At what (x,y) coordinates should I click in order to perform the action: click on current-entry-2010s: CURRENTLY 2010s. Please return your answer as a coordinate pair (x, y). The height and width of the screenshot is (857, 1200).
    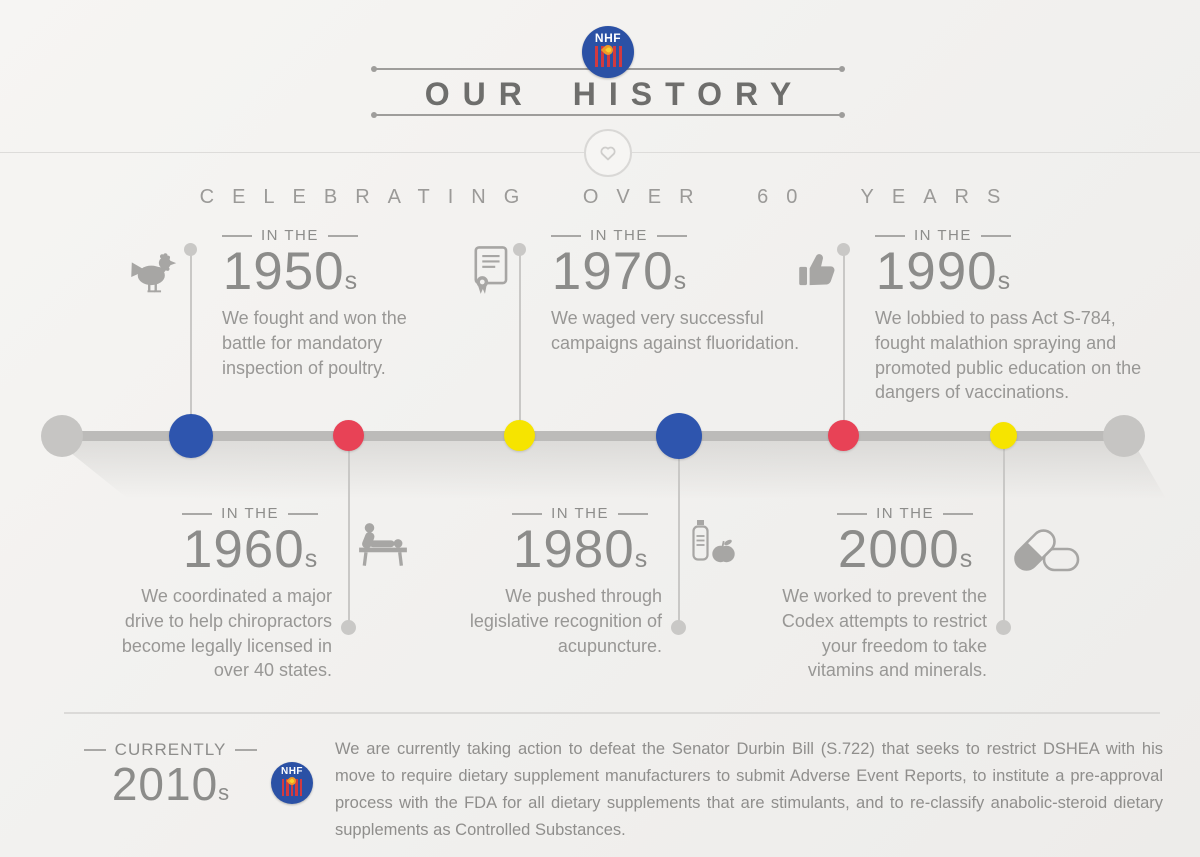
    Looking at the image, I should click on (170, 773).